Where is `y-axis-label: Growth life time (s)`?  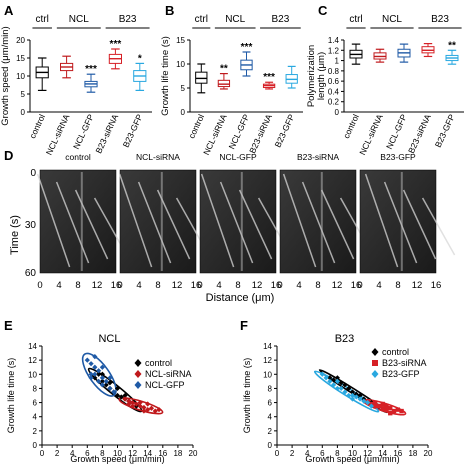
y-axis-label: Growth life time (s) is located at coordinates (165, 76).